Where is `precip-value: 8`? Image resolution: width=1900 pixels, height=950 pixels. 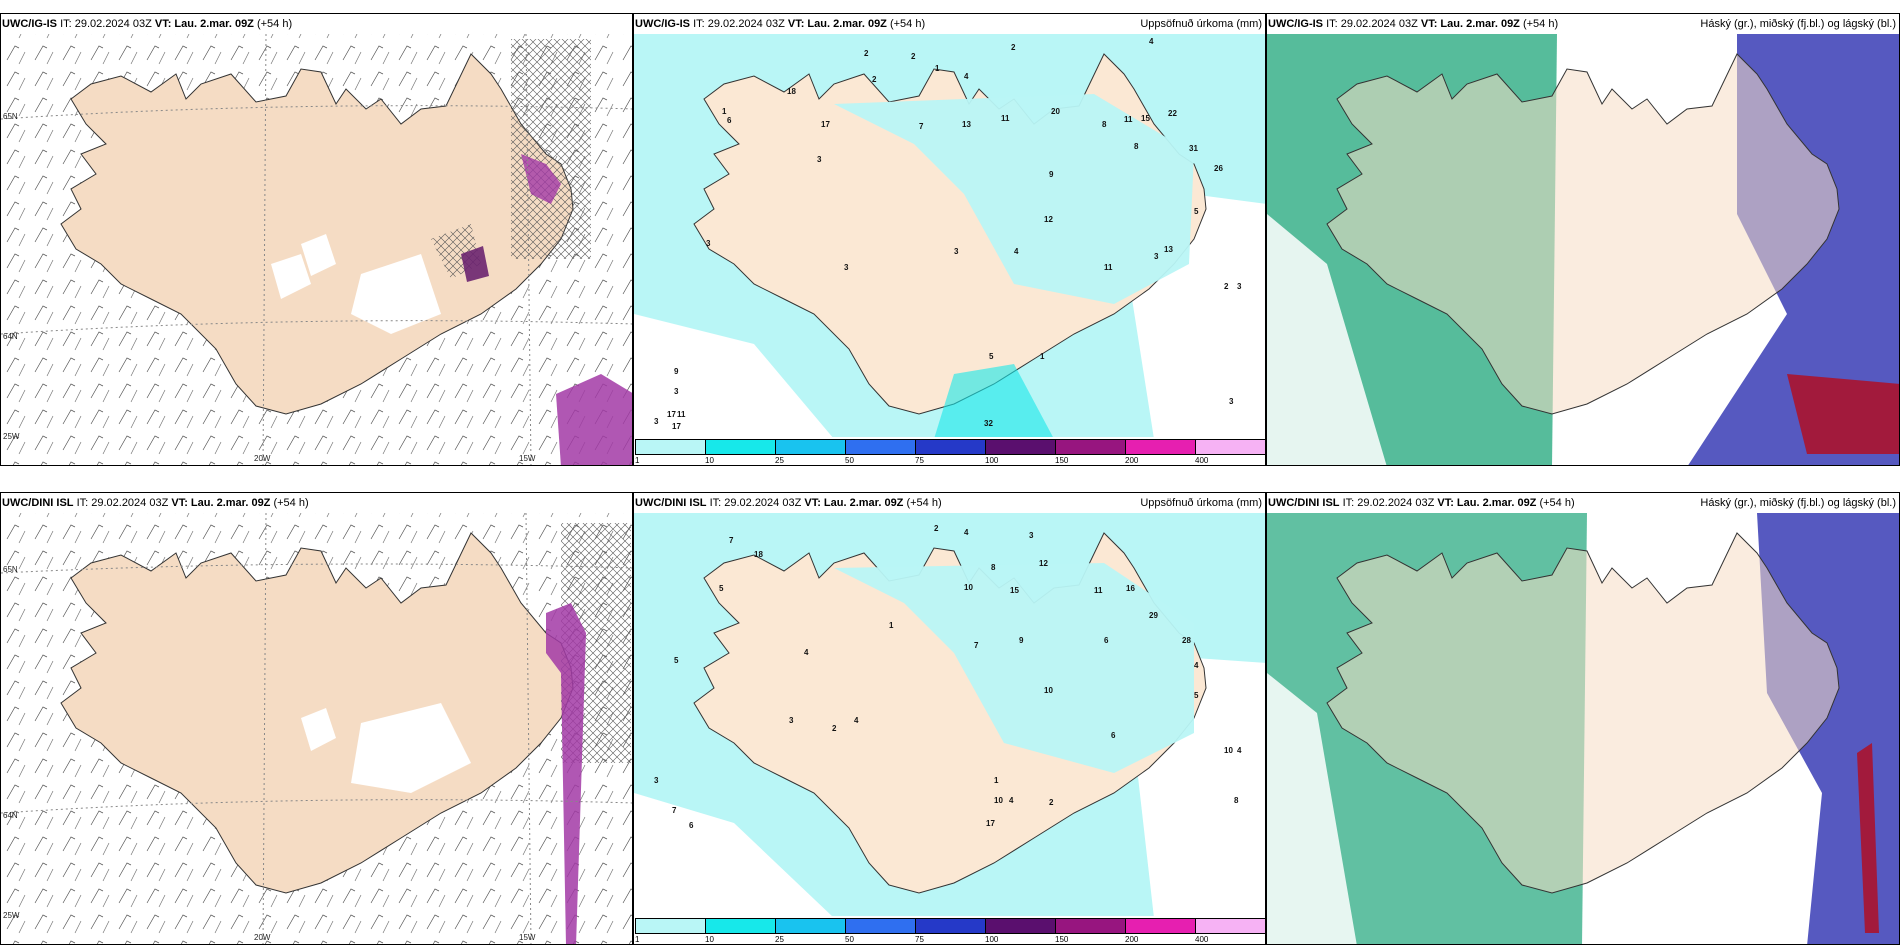
precip-value: 8 is located at coordinates (993, 567).